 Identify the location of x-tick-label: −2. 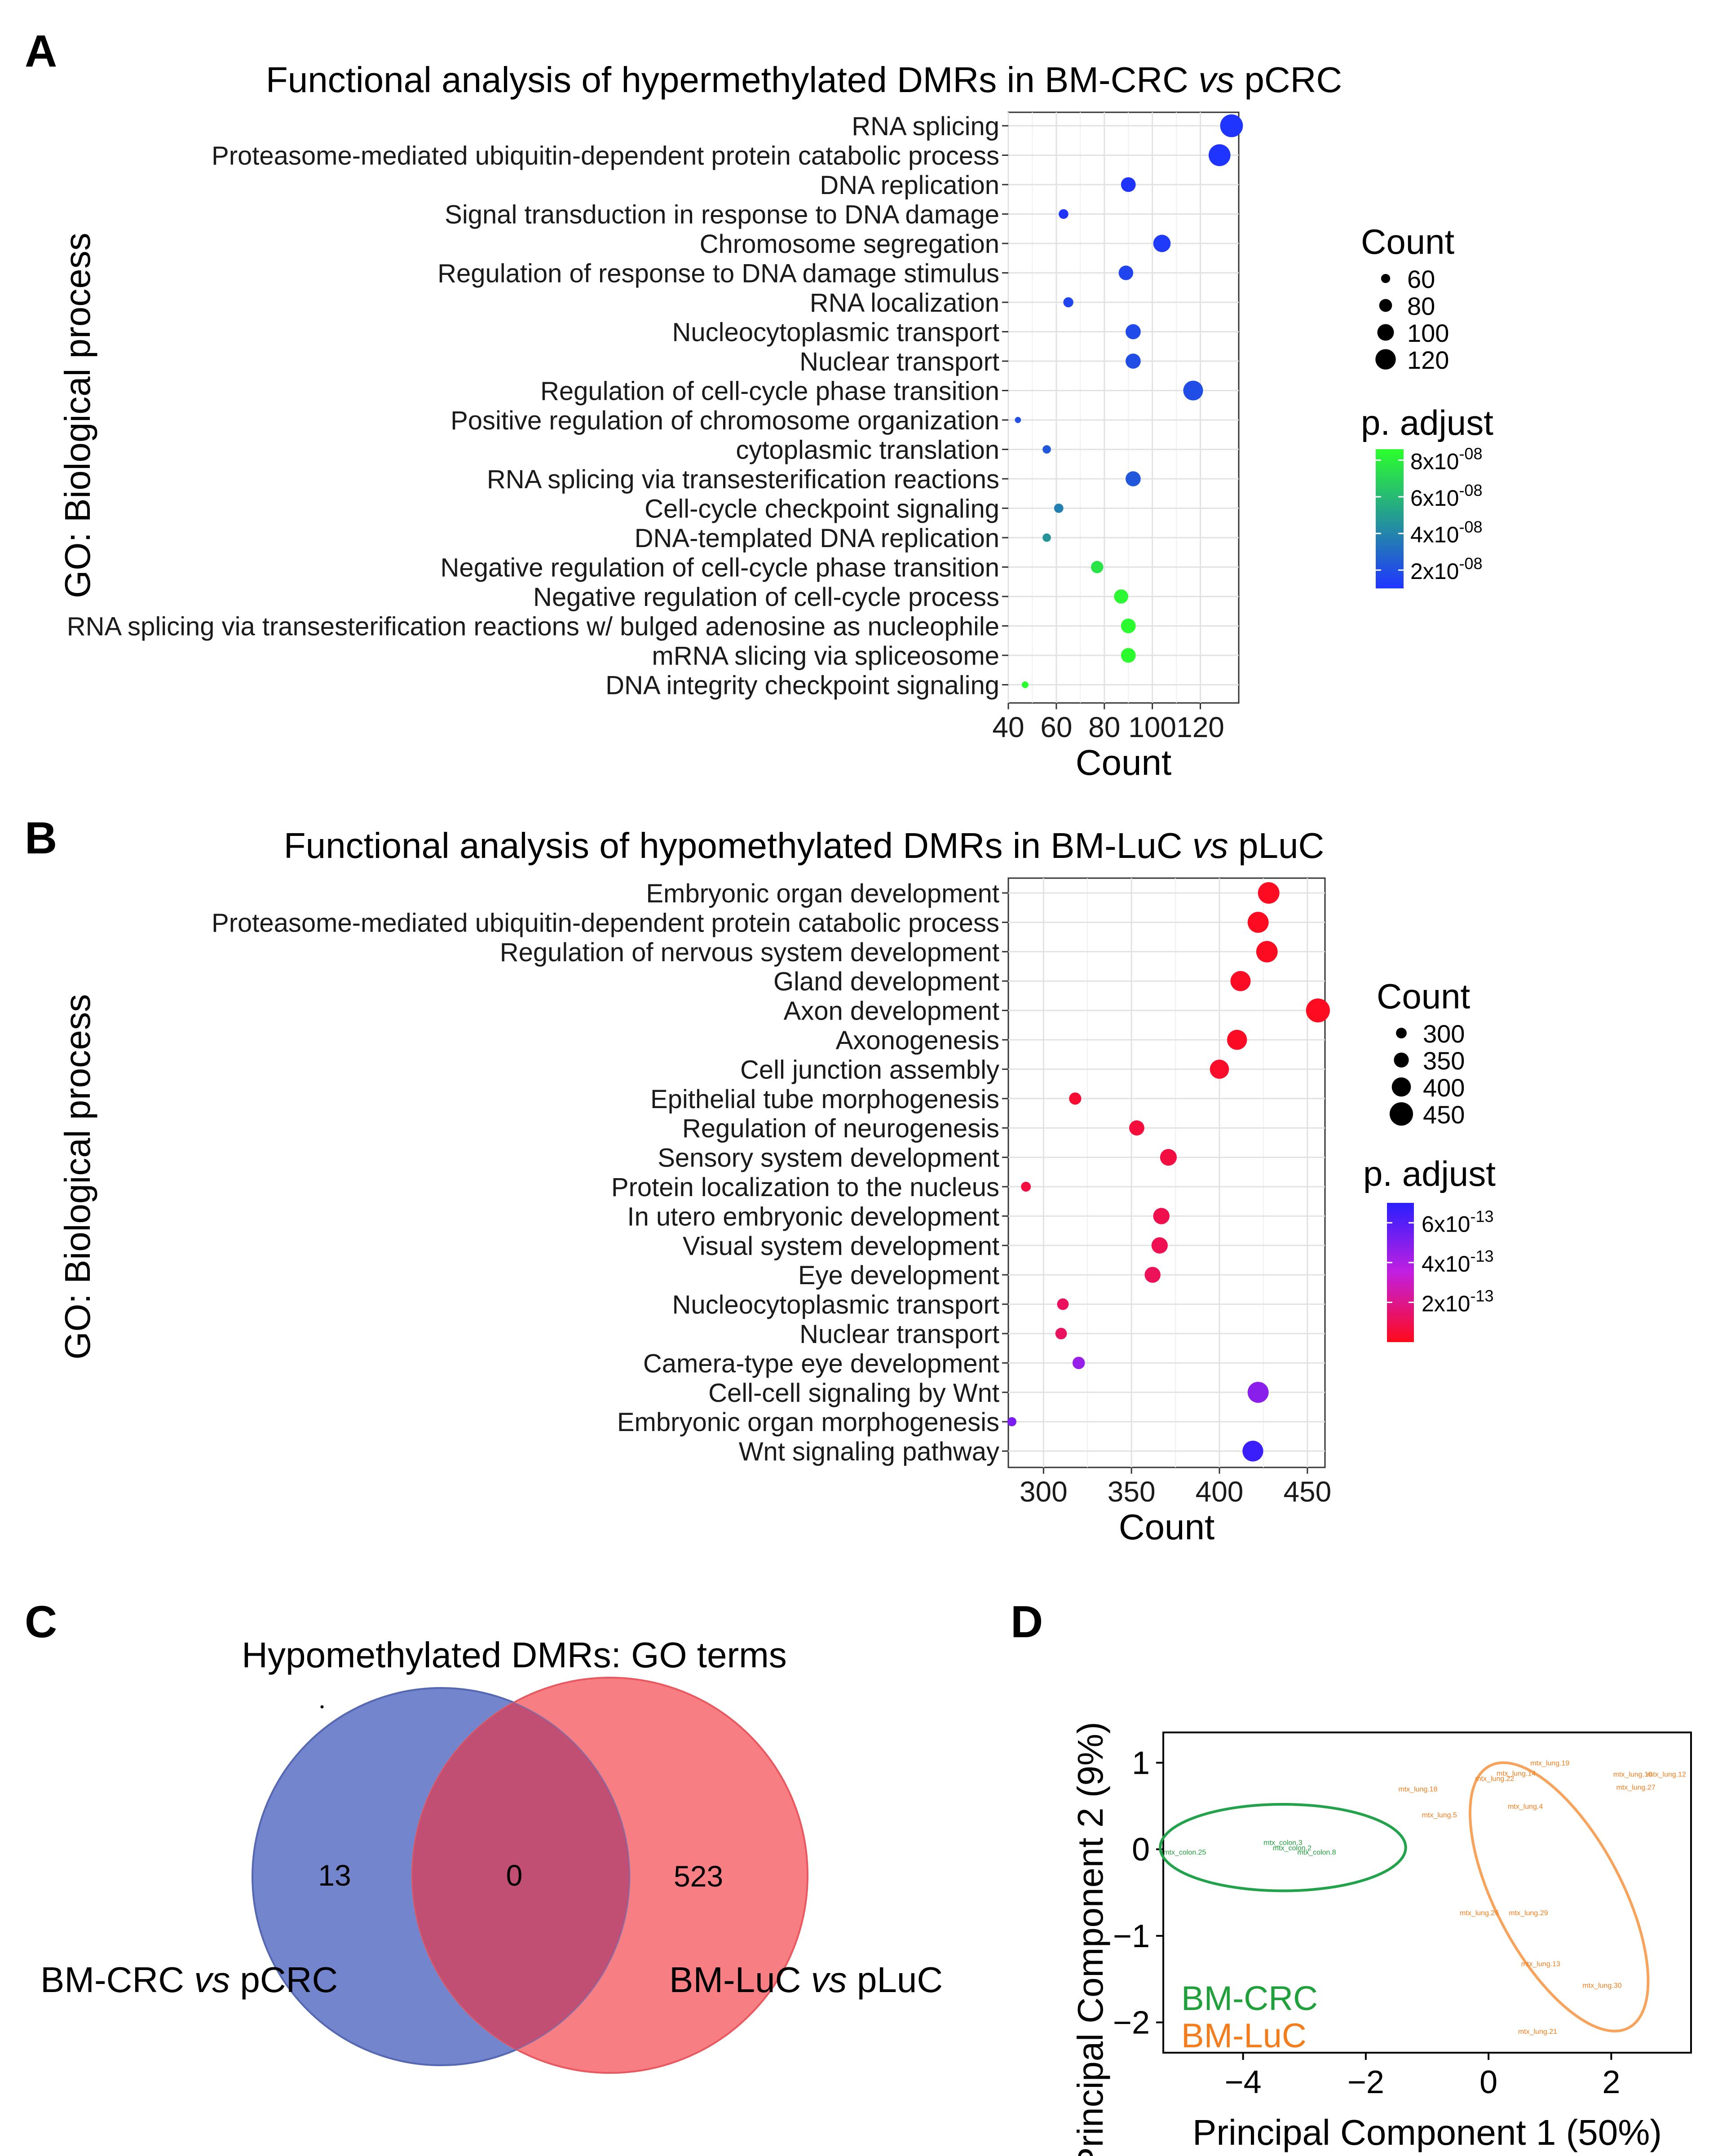
(1365, 2082).